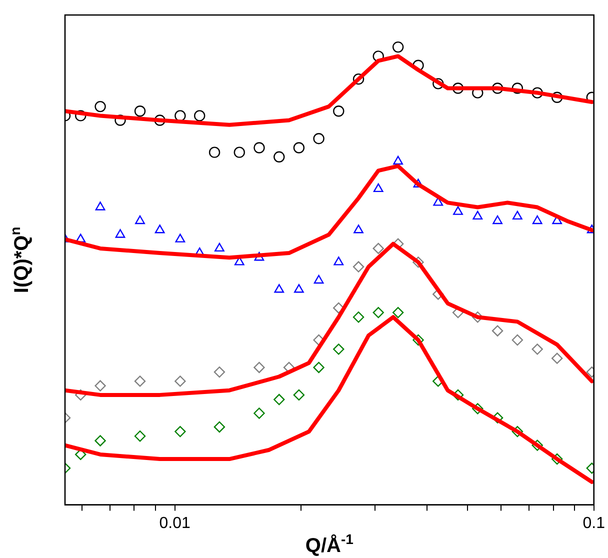  I want to click on y-axis-title: I(Q)*Qn, so click(20, 260).